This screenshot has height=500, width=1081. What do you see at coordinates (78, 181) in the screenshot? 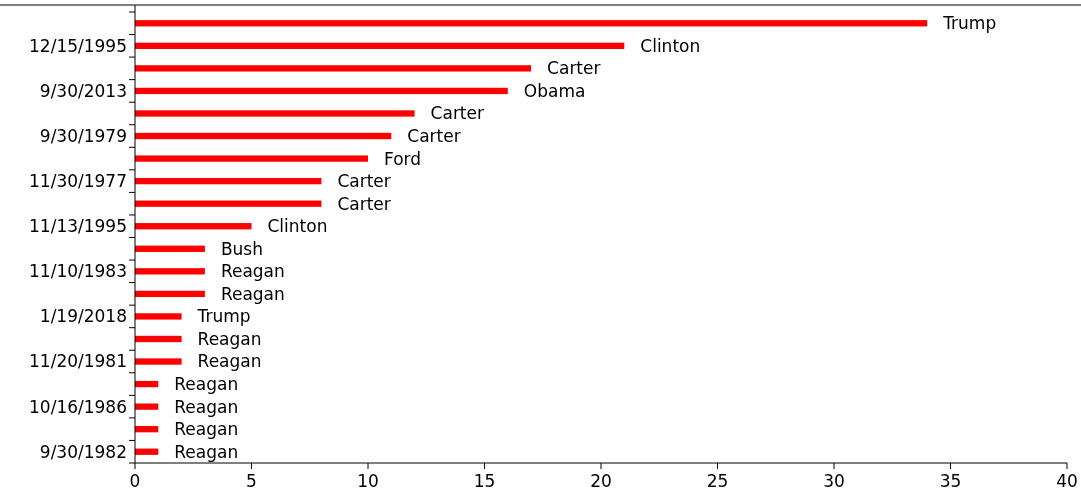
I see `y-tick-label: 11/30/1977` at bounding box center [78, 181].